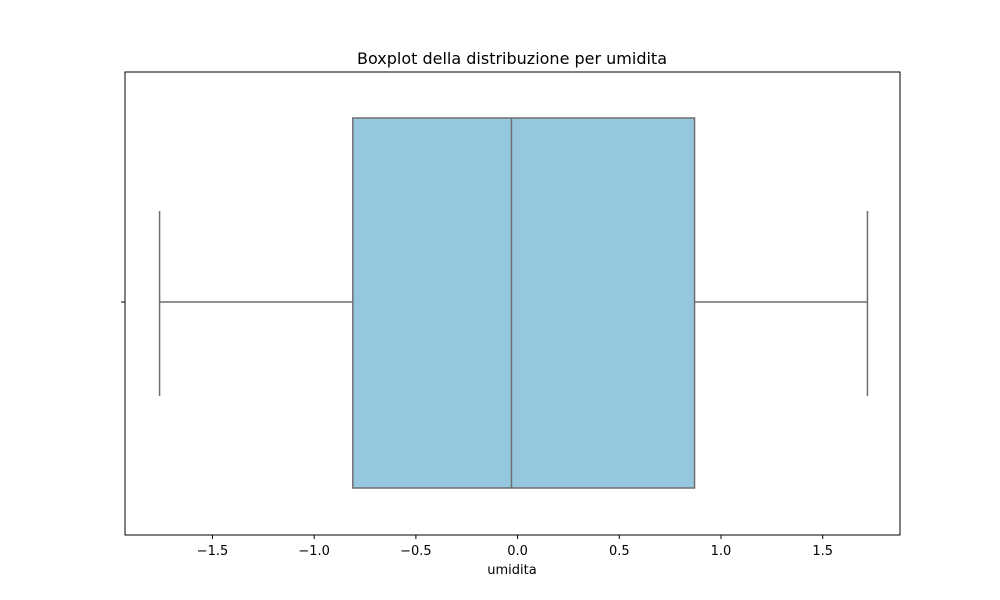 This screenshot has height=600, width=1000. Describe the element at coordinates (721, 551) in the screenshot. I see `x-tick-label: 1.0` at that location.